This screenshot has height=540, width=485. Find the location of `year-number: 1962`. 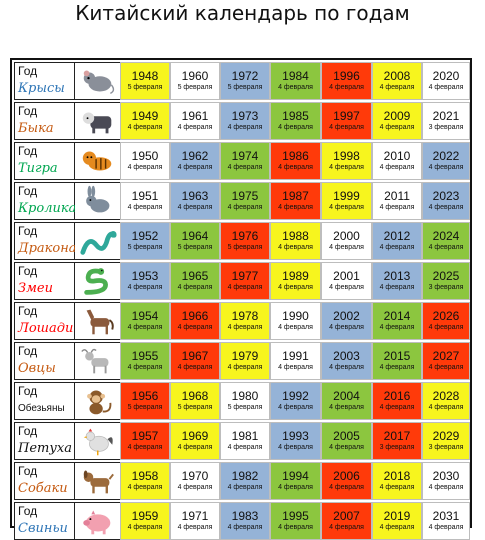

year-number: 1962 is located at coordinates (195, 156).